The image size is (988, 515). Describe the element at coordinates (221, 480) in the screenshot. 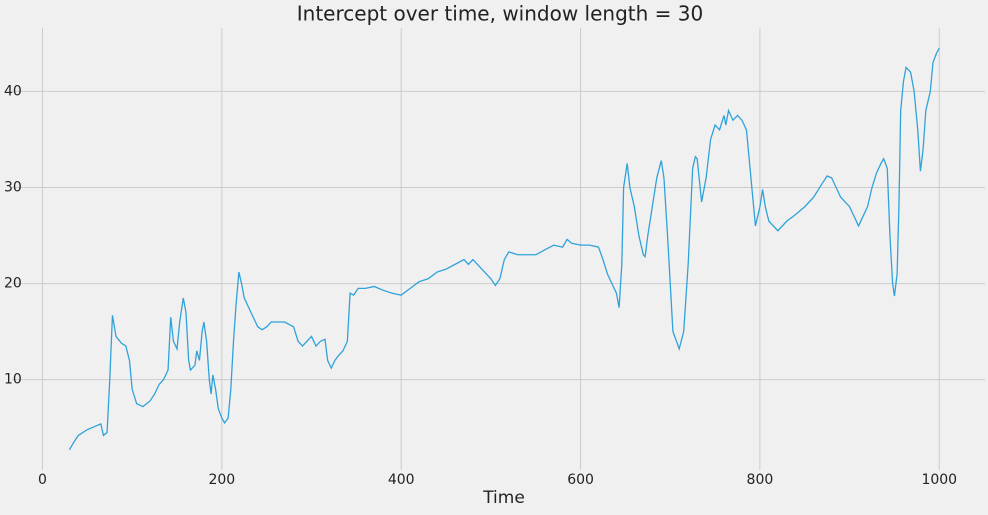

I see `x-tick-label: 200` at that location.